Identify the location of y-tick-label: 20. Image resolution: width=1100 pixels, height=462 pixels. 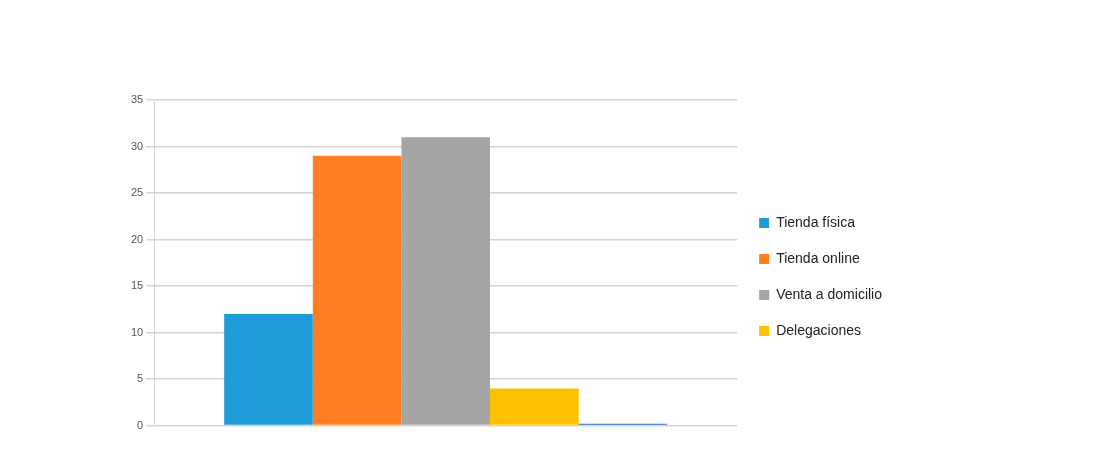
(137, 238).